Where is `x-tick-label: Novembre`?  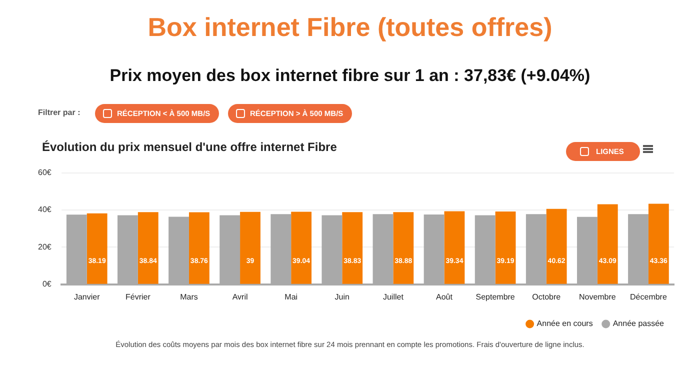
x-tick-label: Novembre is located at coordinates (597, 297).